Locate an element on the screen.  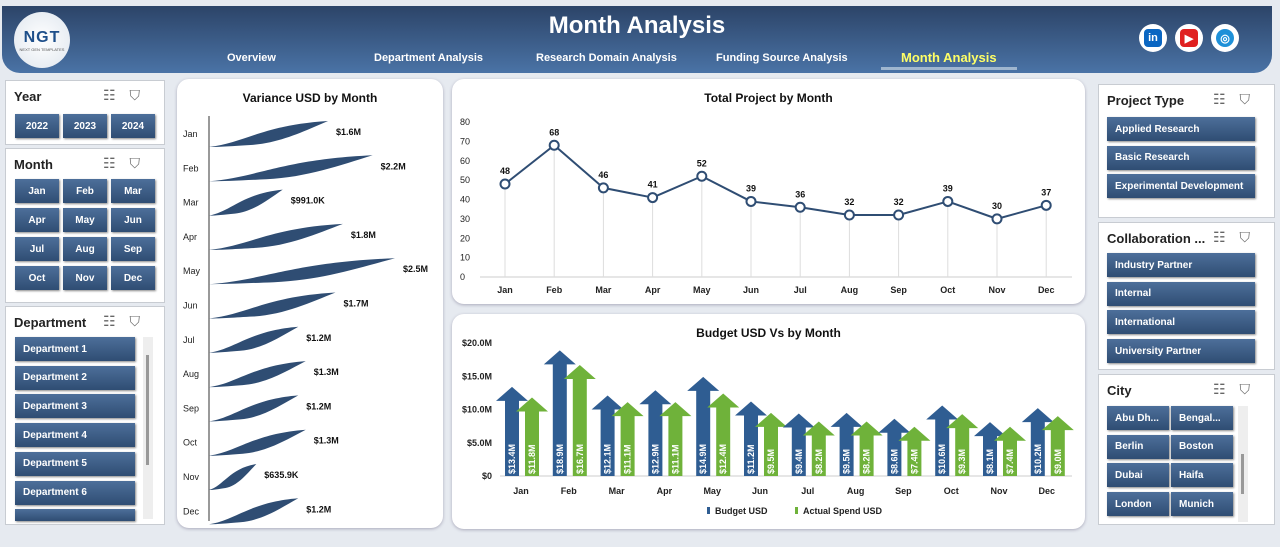
slicer-item: Haifa is located at coordinates (1202, 475).